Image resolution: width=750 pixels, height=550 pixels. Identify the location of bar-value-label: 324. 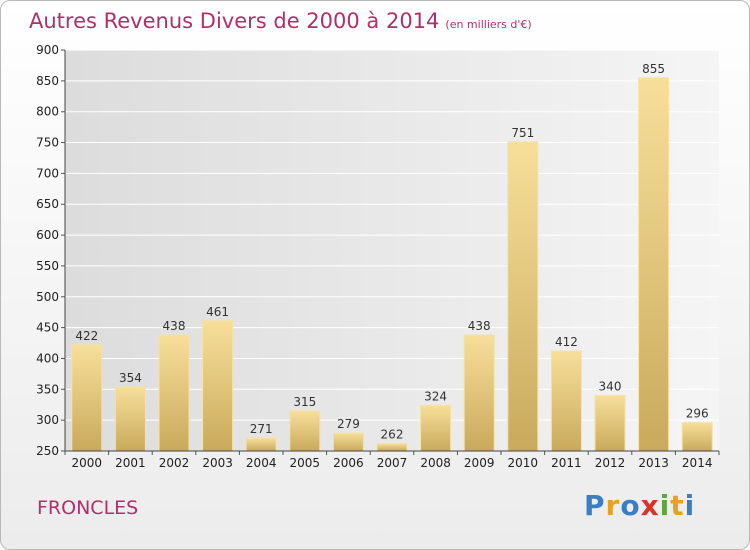
(435, 396).